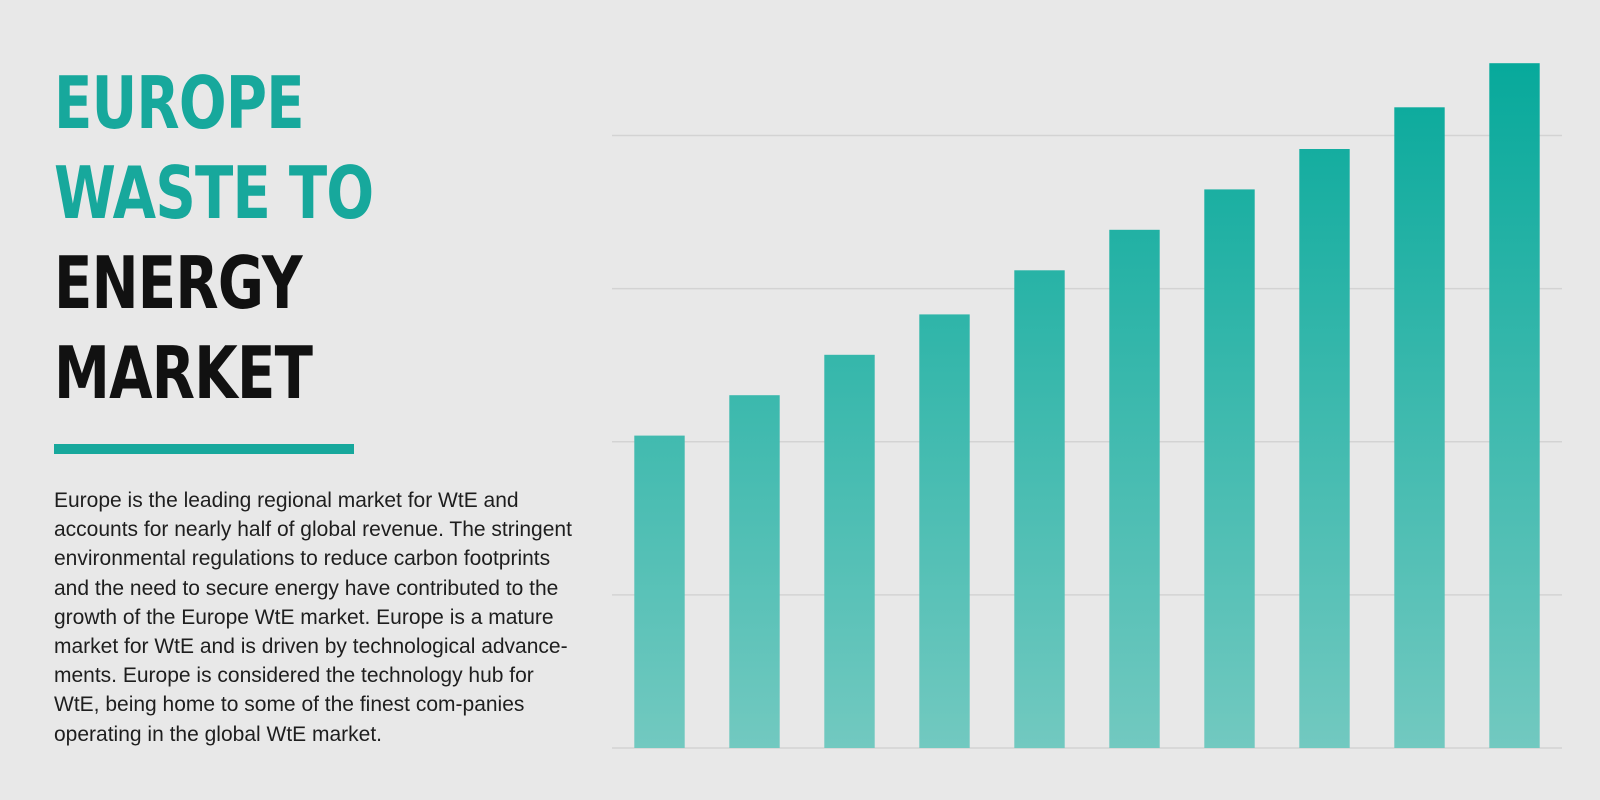 The width and height of the screenshot is (1600, 800). I want to click on title-divider, so click(204, 449).